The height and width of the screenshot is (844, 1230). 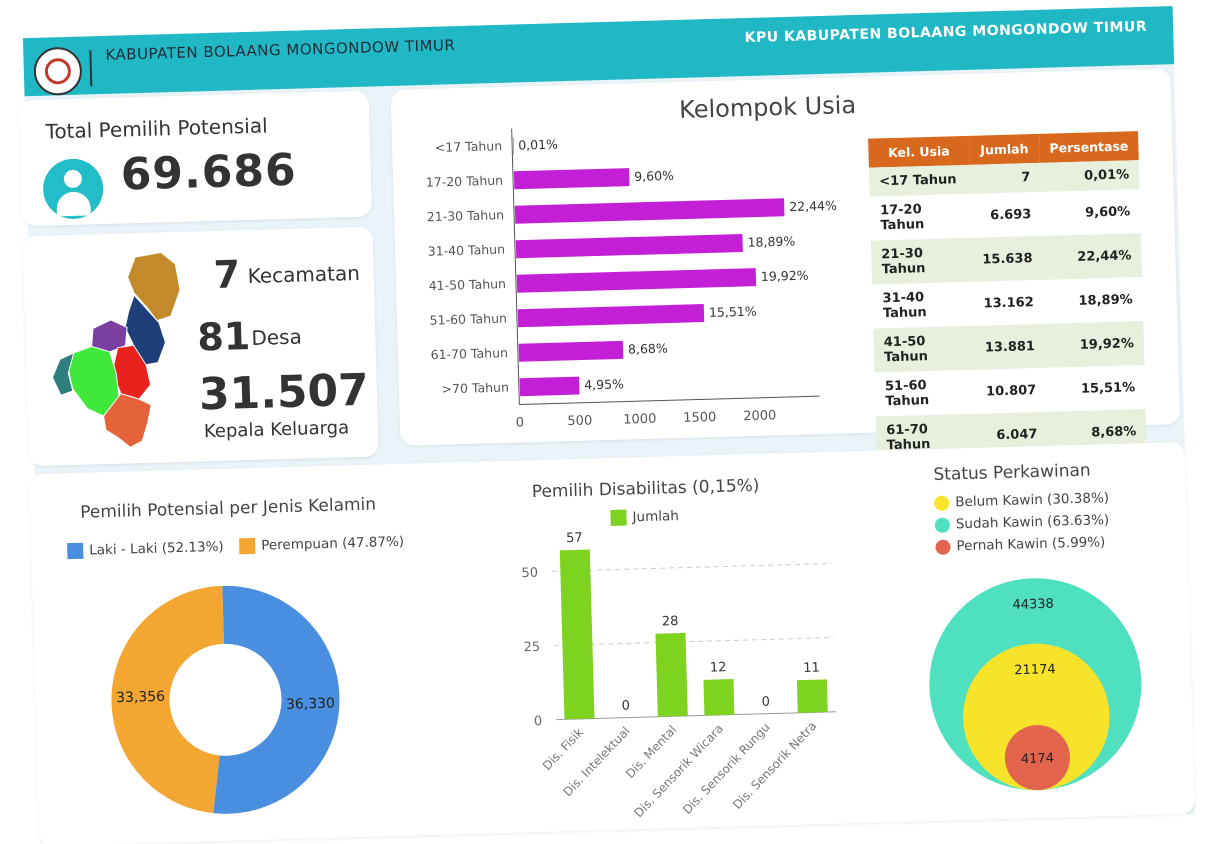 I want to click on age-category-label: 31-40 Tahun, so click(x=467, y=250).